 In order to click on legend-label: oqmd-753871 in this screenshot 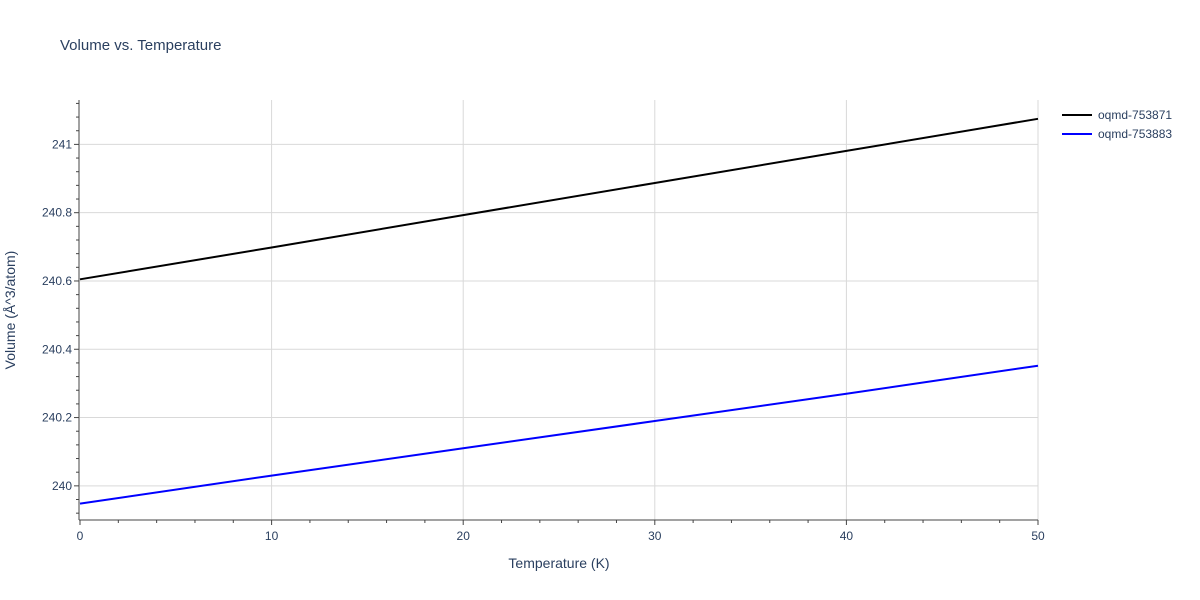, I will do `click(1135, 115)`.